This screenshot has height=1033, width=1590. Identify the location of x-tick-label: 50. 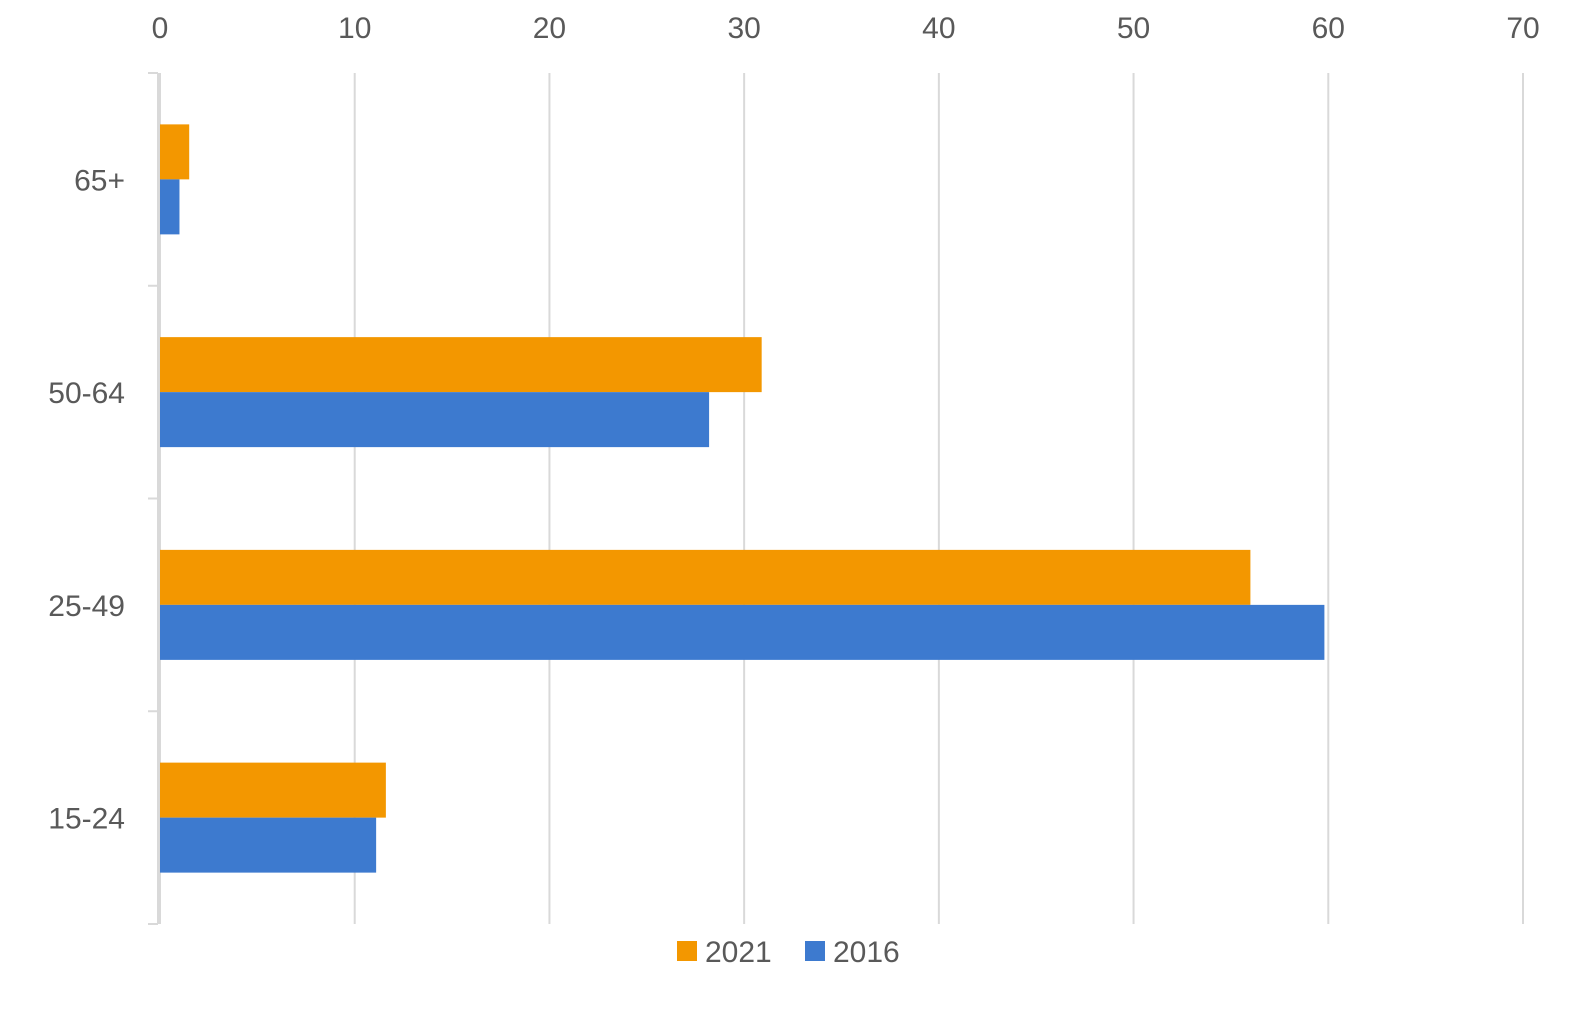
(1133, 28).